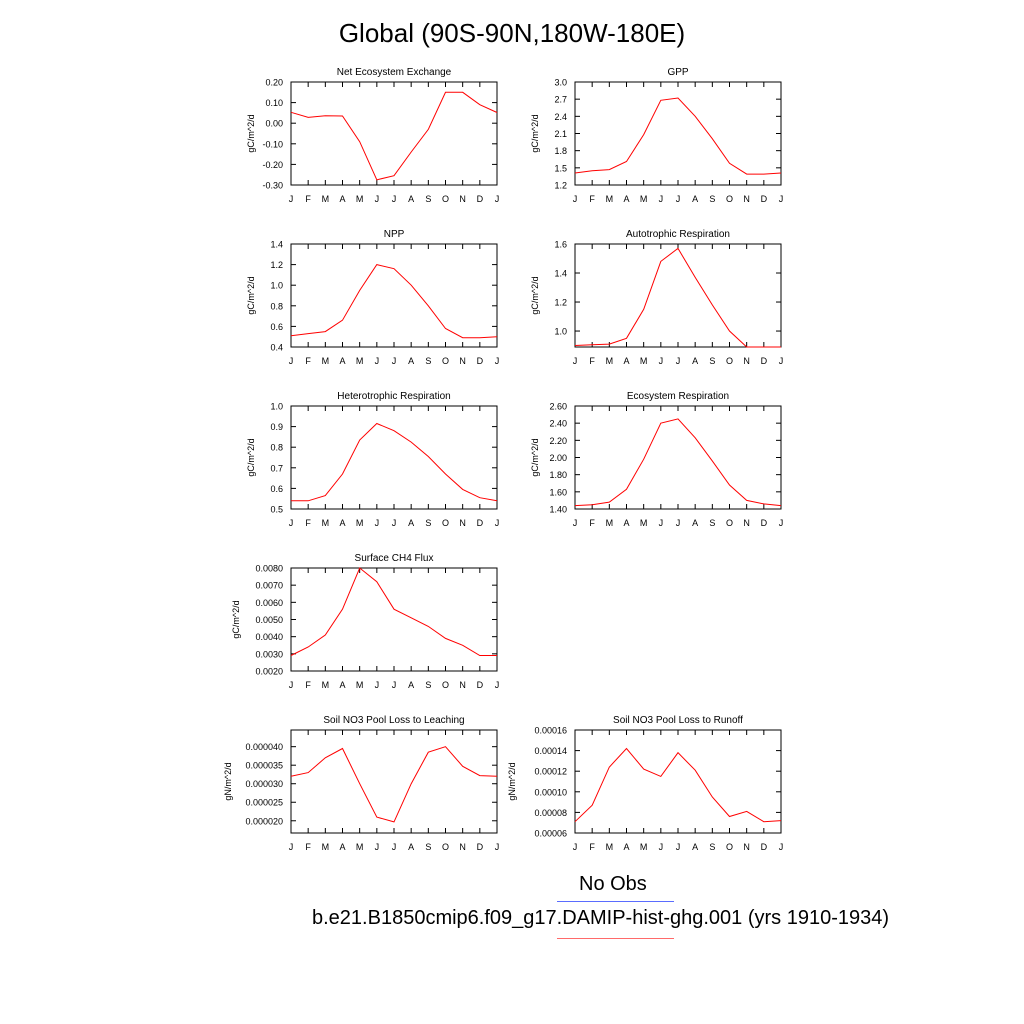 Image resolution: width=1024 pixels, height=1024 pixels. I want to click on y-tick-label: 0.0080, so click(269, 569).